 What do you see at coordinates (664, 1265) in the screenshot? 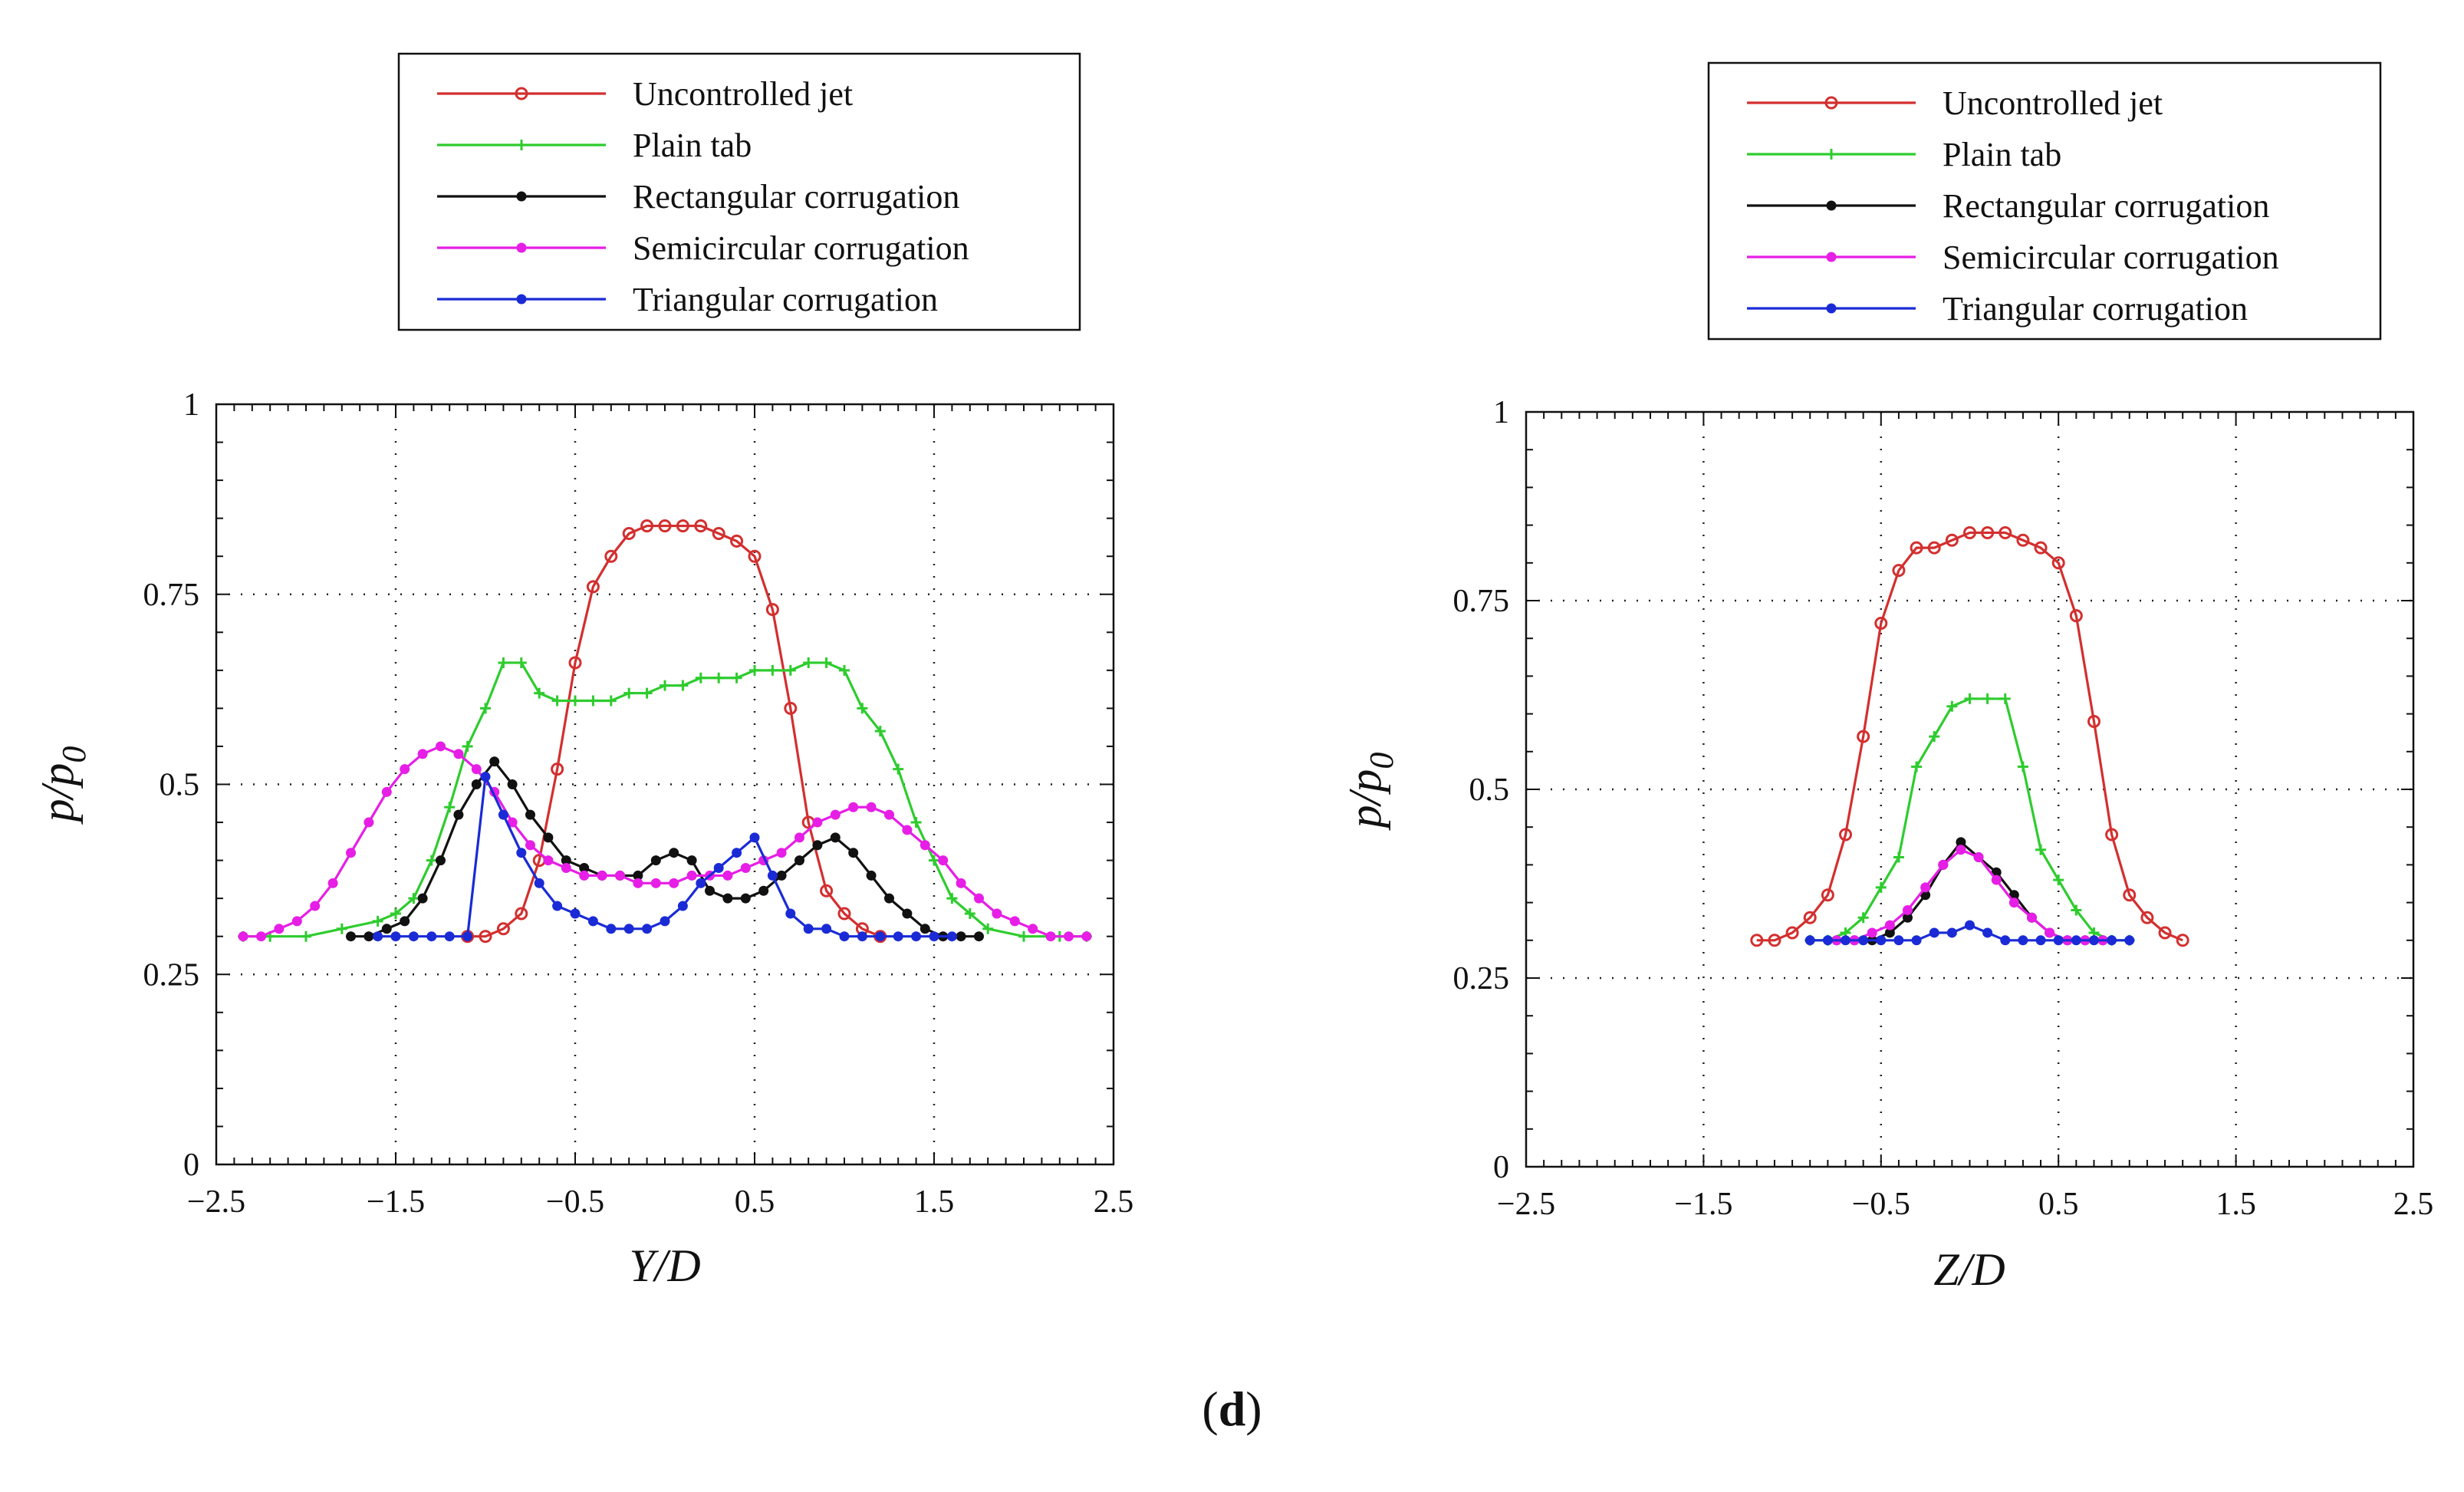
I see `x-axis-label: Y/D` at bounding box center [664, 1265].